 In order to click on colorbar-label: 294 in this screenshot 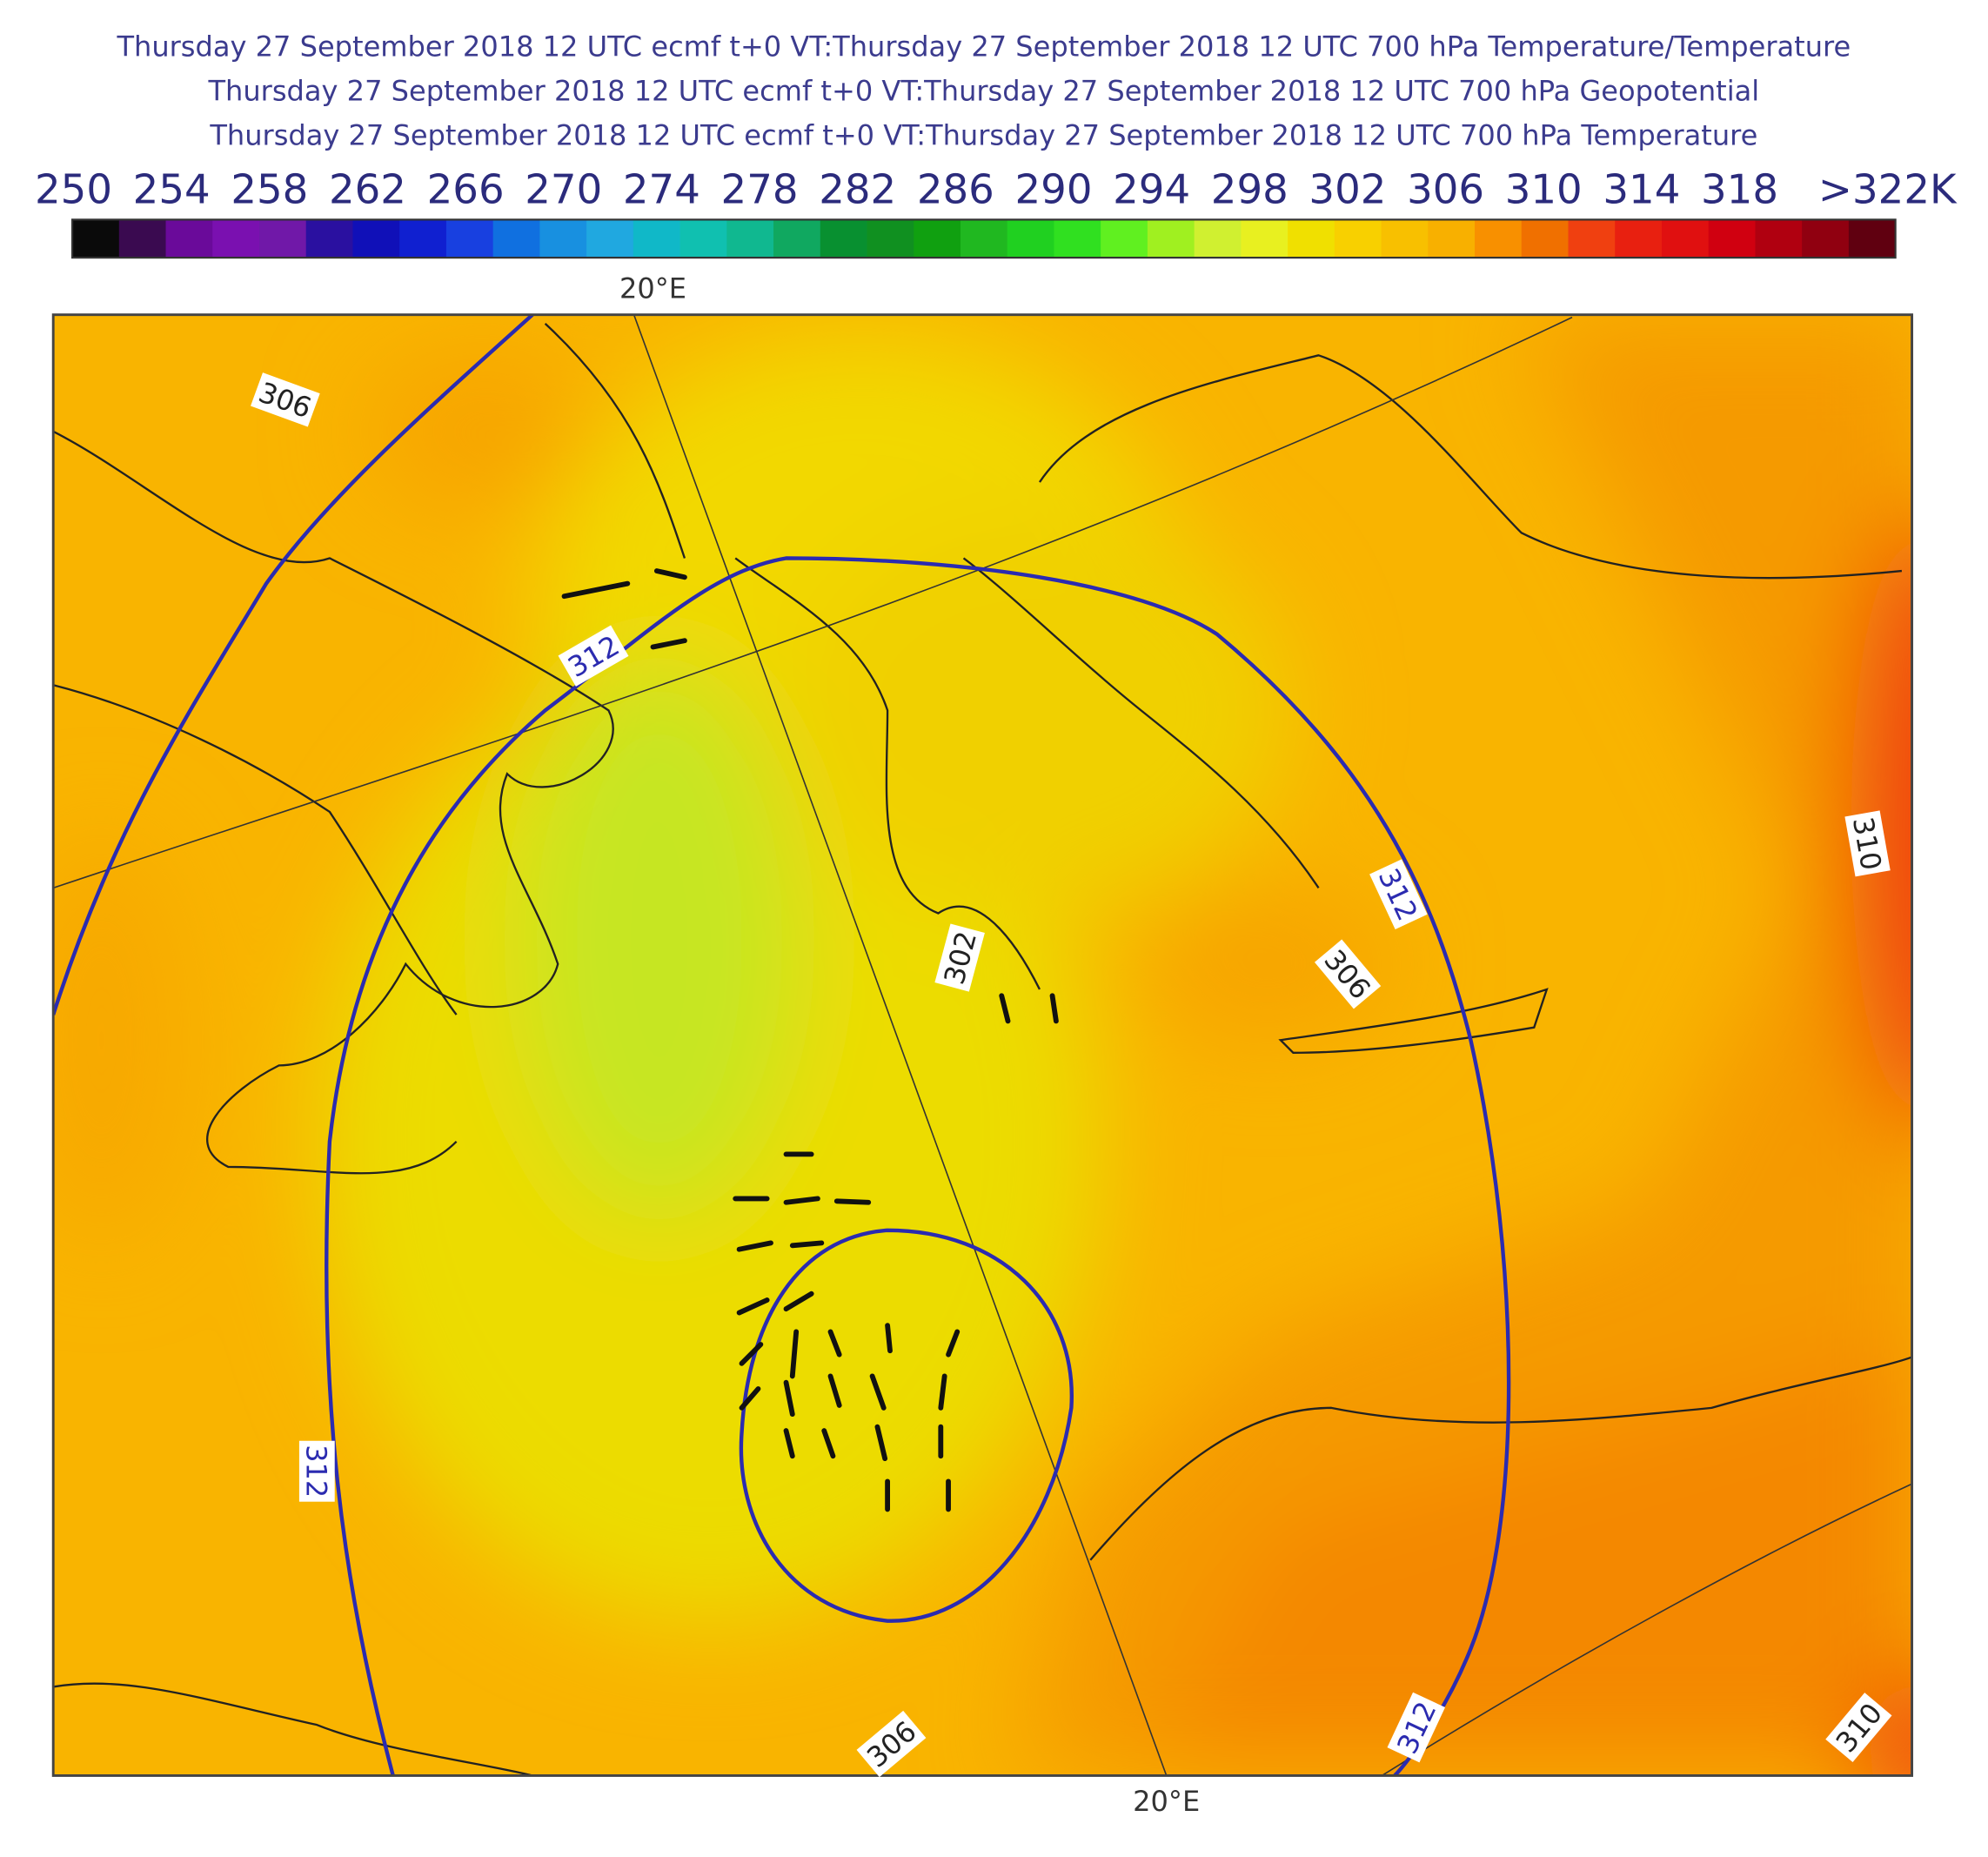, I will do `click(1151, 188)`.